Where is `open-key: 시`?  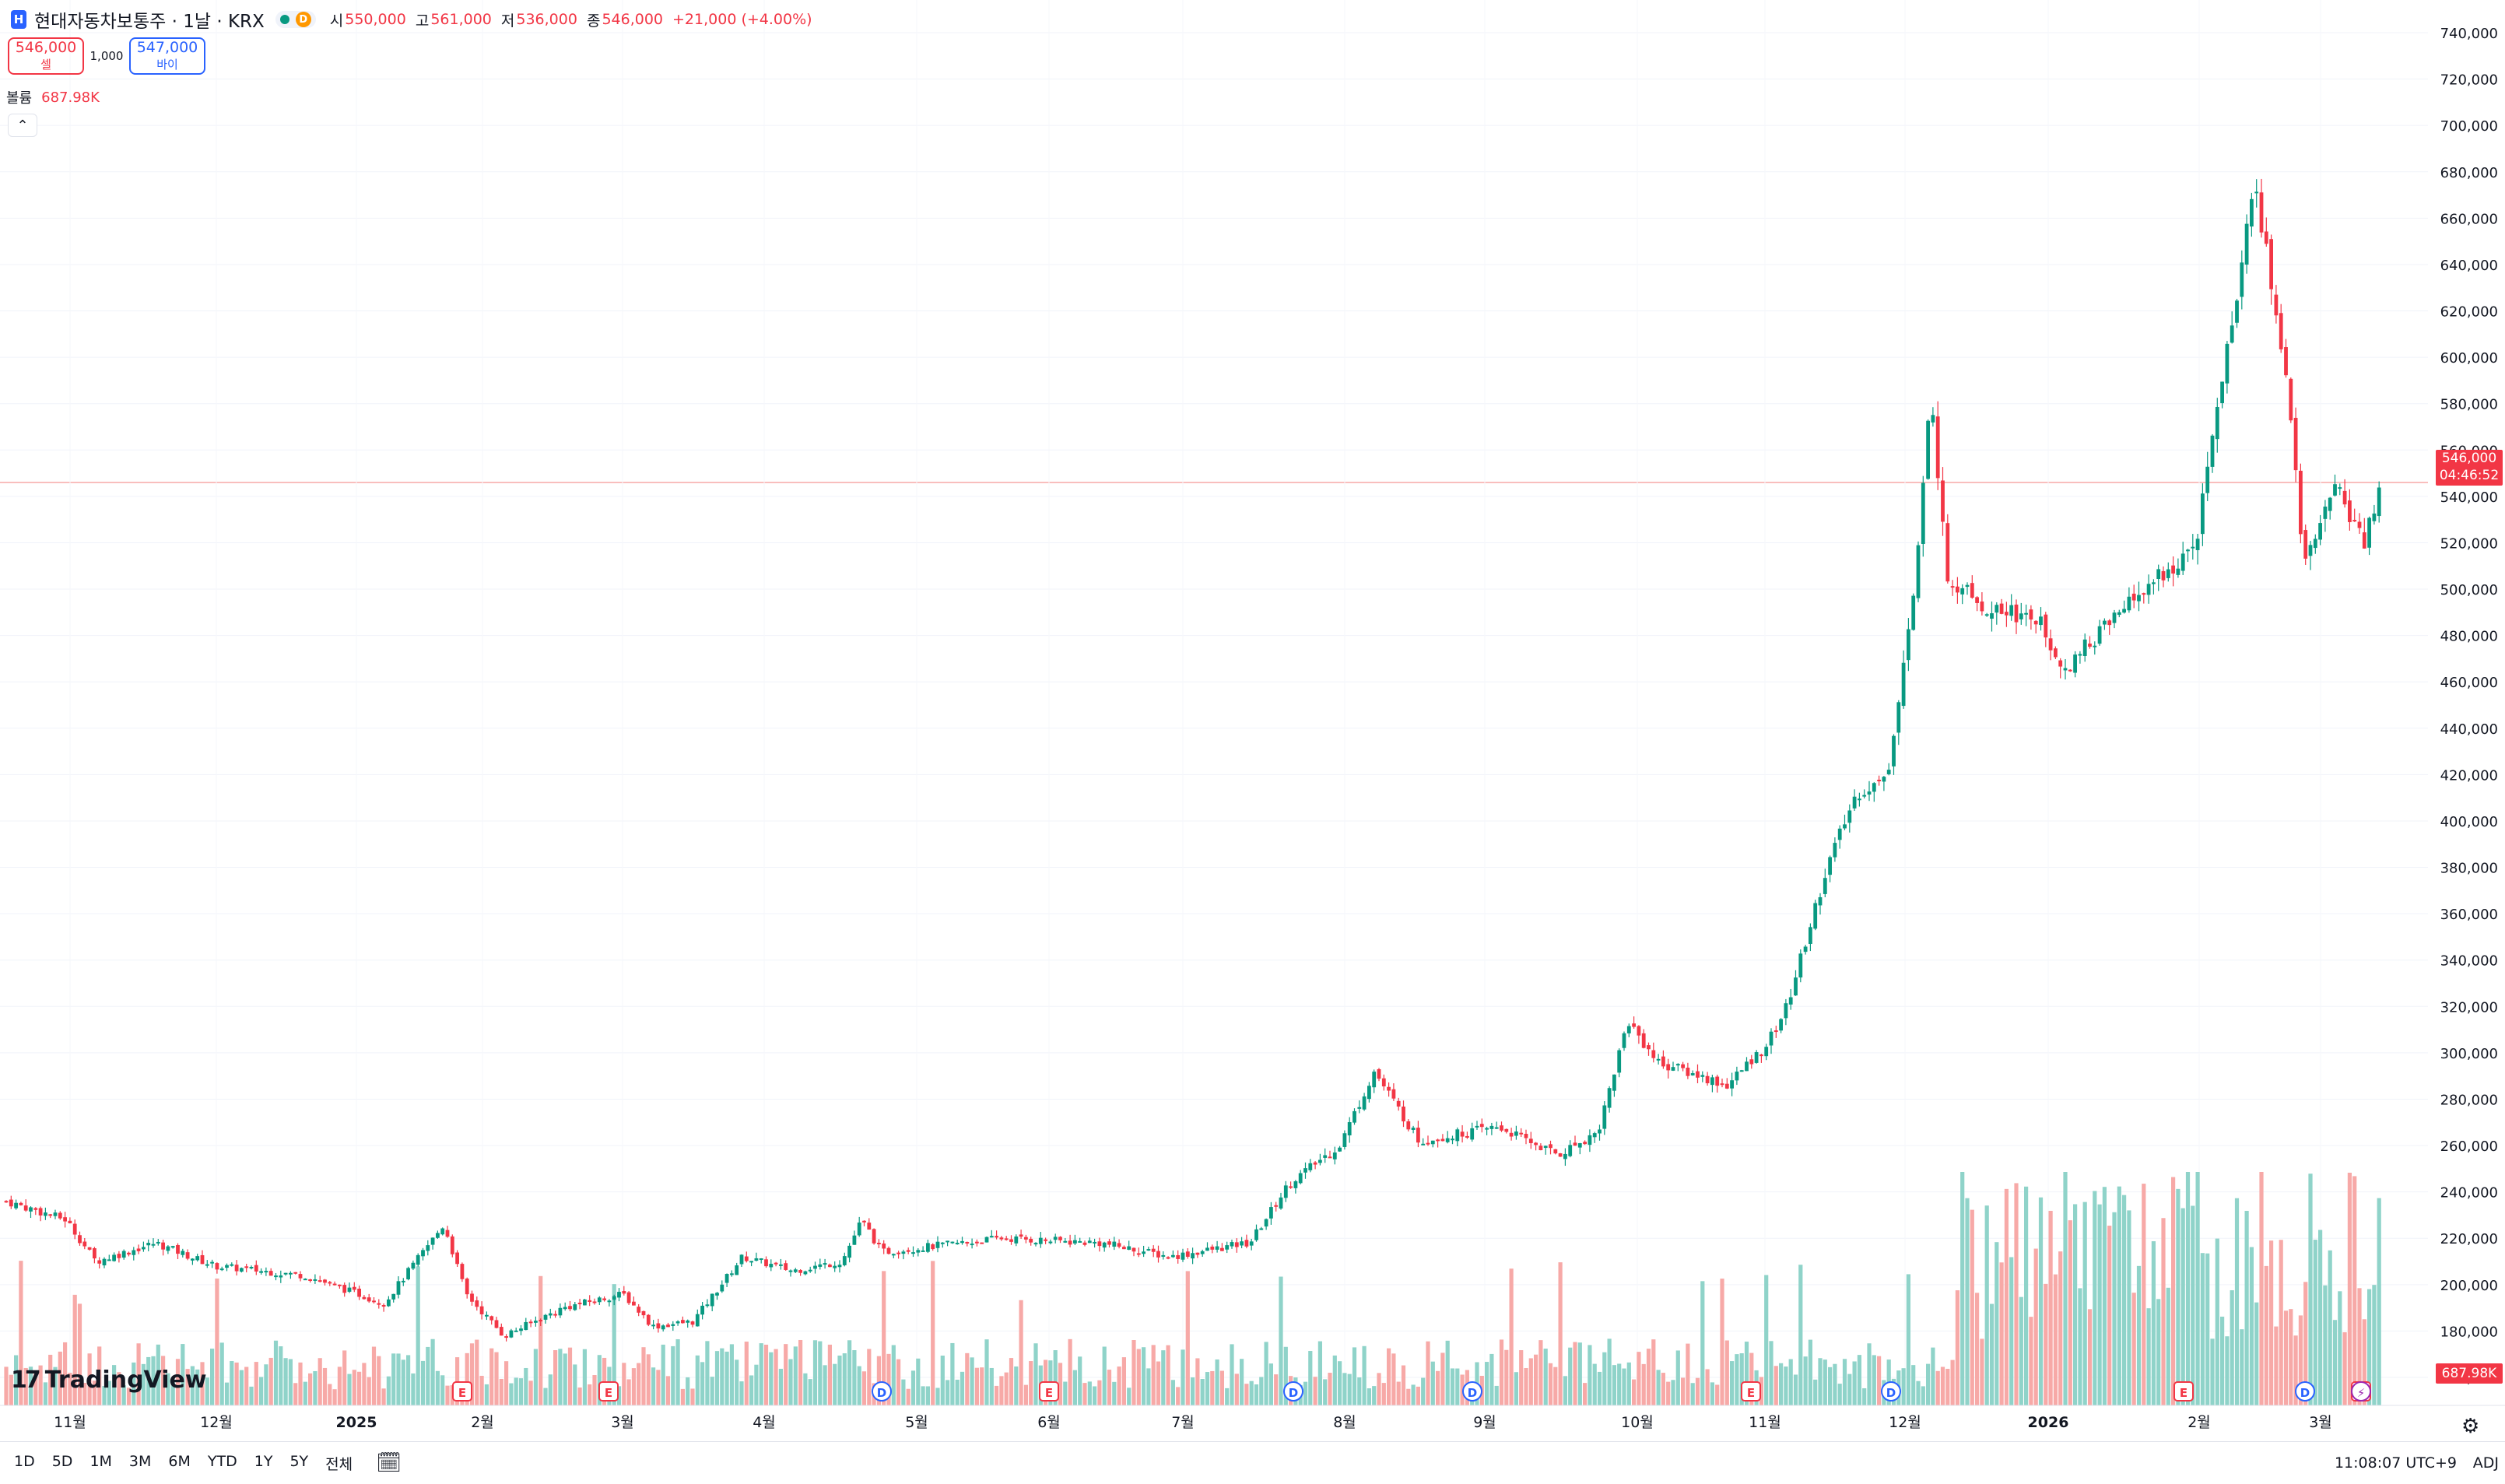 open-key: 시 is located at coordinates (336, 21).